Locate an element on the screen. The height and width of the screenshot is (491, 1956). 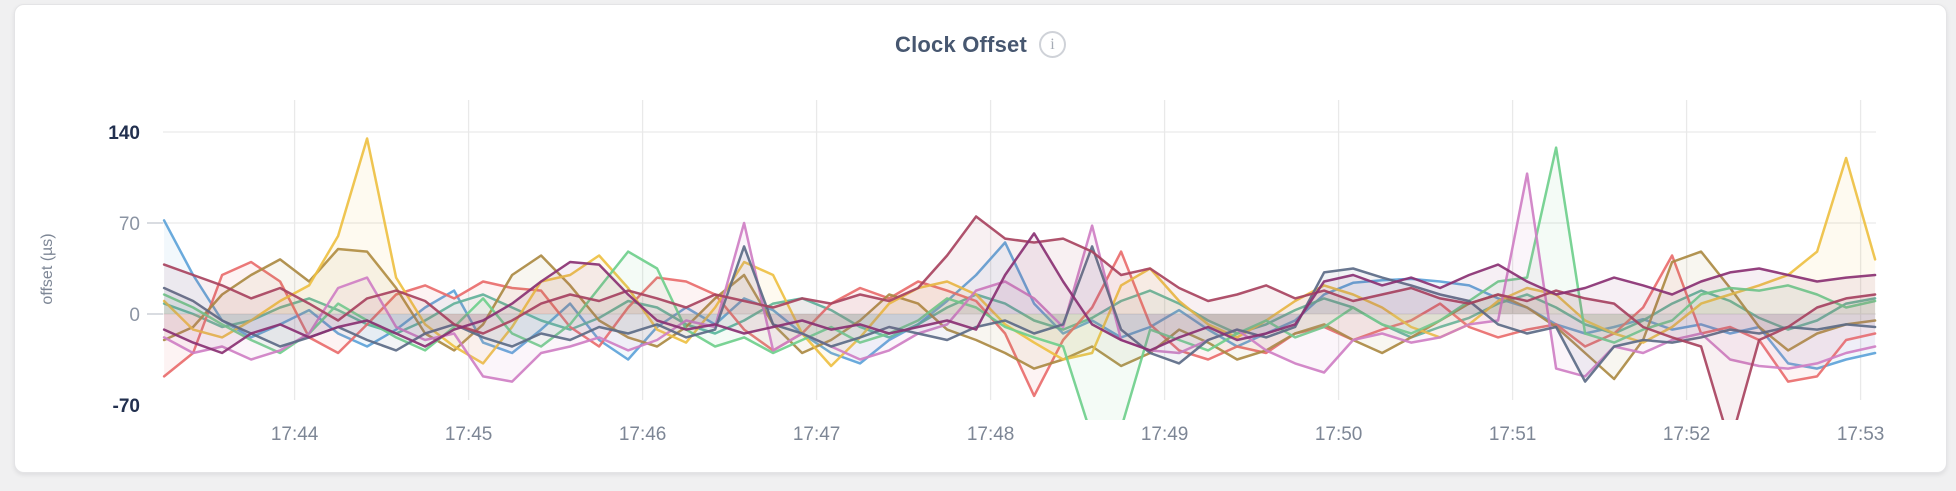
x-tick-label: 17:48 is located at coordinates (991, 434).